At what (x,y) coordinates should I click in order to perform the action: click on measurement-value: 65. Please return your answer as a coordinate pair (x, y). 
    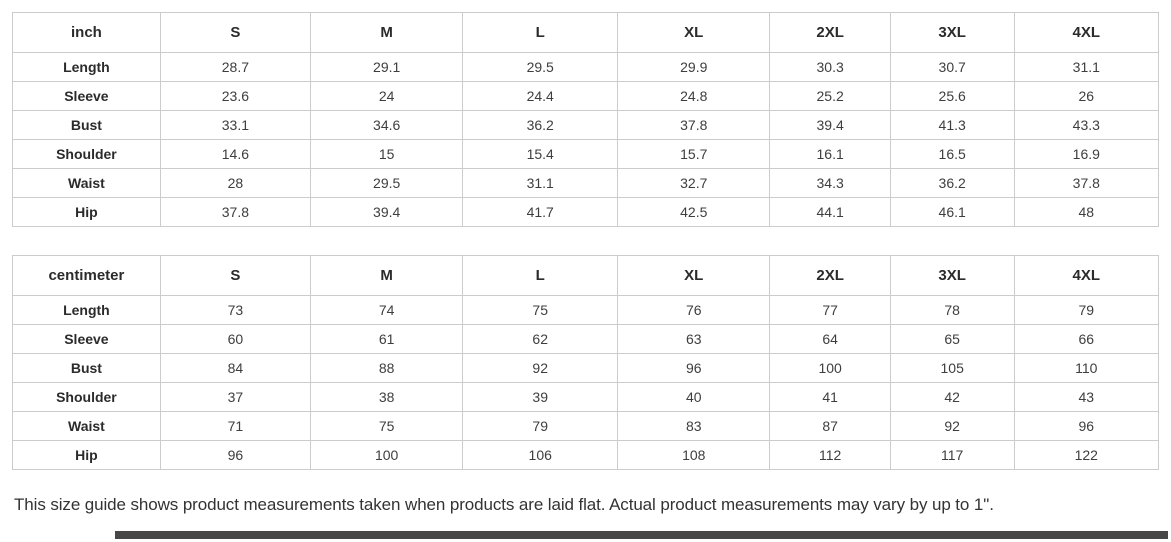
    Looking at the image, I should click on (952, 339).